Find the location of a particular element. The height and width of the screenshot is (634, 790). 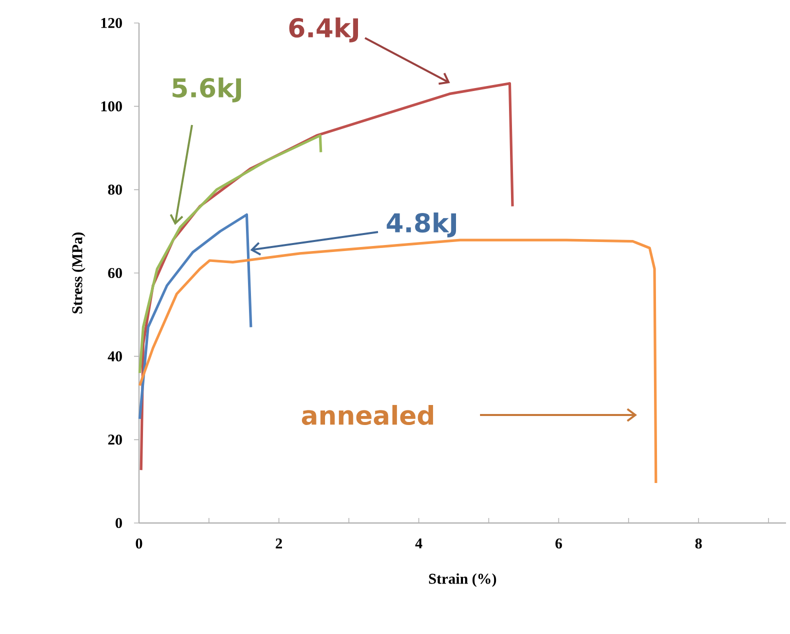

annotation: 6.4kJ is located at coordinates (323, 30).